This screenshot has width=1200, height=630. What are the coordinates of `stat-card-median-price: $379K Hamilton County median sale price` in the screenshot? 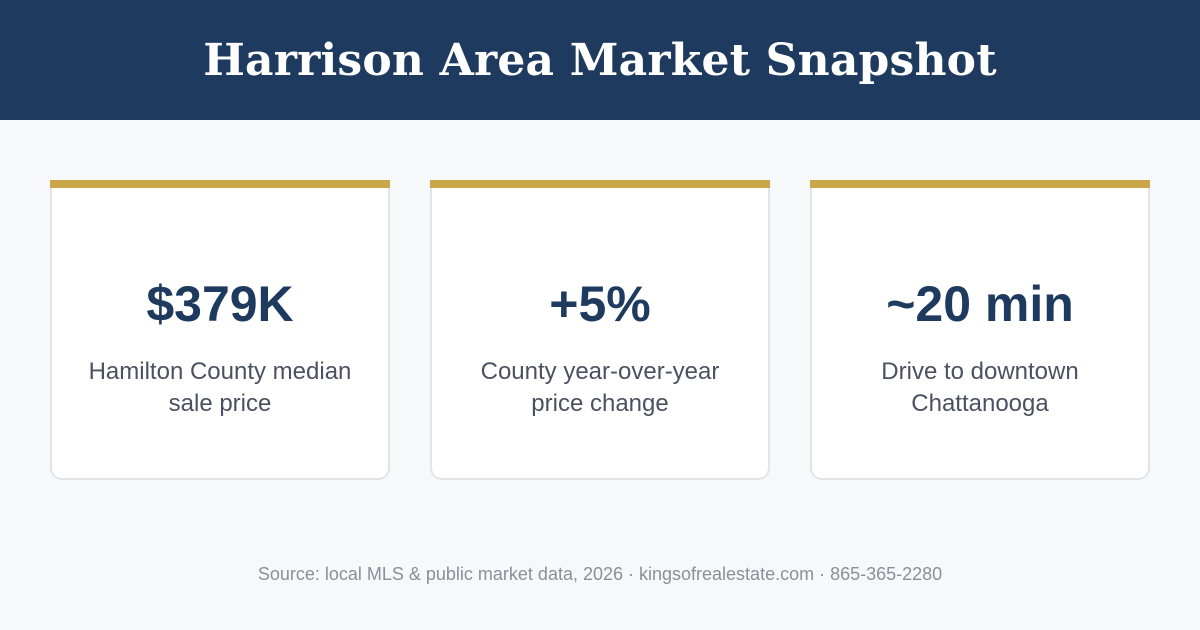 It's located at (220, 330).